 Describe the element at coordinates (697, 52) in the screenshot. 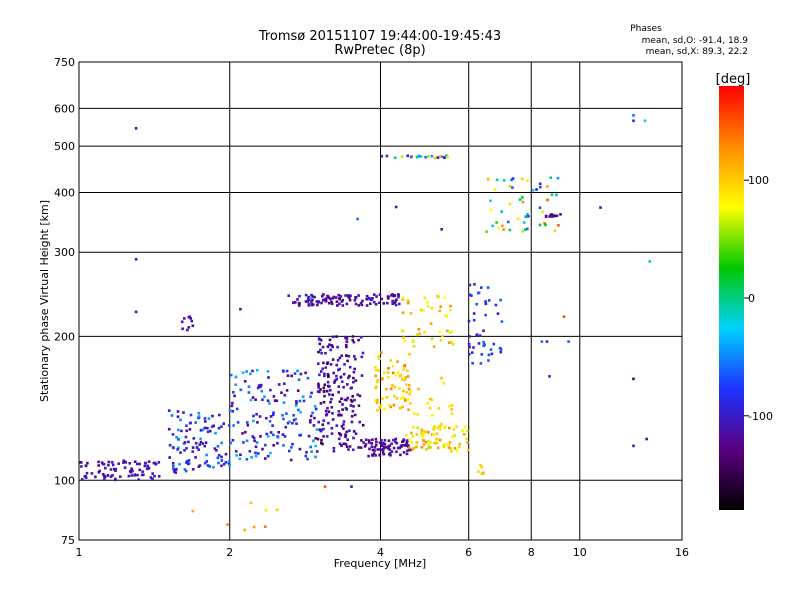

I see `info-line-x: mean, sd,X: 89.3, 22.2` at that location.